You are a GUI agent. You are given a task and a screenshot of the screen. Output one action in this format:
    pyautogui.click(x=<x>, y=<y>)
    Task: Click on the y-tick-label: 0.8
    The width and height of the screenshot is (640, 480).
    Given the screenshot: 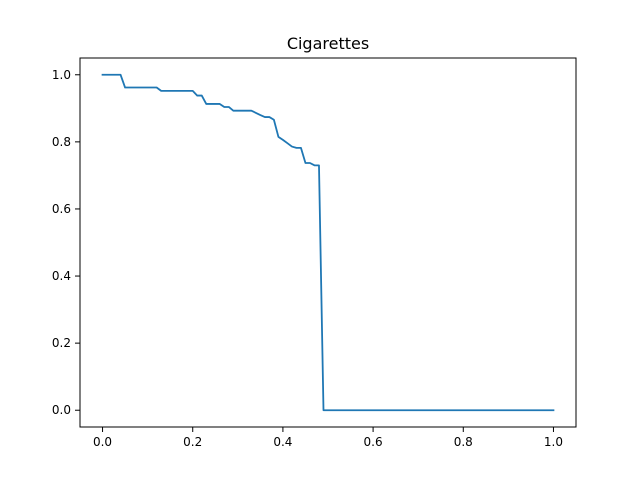 What is the action you would take?
    pyautogui.click(x=61, y=142)
    